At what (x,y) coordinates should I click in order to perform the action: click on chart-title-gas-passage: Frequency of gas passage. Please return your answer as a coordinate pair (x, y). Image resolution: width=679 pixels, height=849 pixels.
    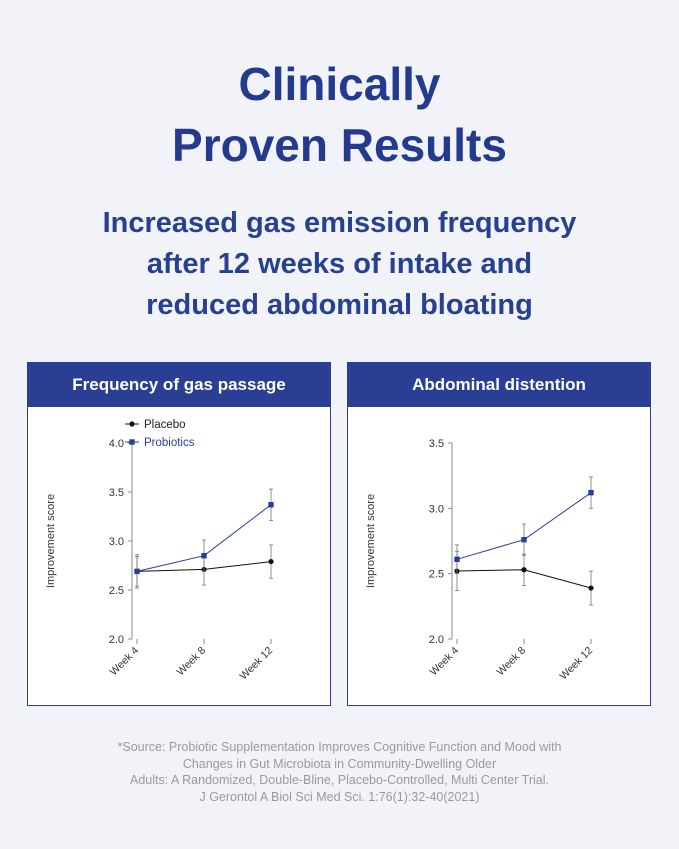
    Looking at the image, I should click on (179, 385).